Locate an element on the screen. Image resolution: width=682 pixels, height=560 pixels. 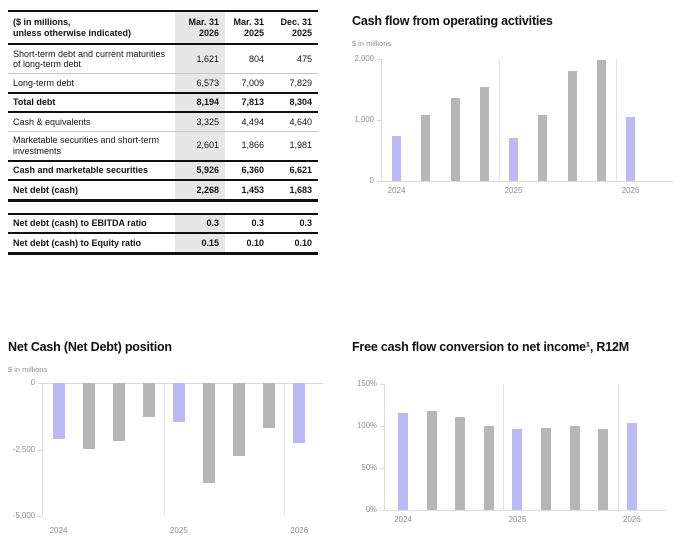
row-value: 6,621 is located at coordinates (294, 170).